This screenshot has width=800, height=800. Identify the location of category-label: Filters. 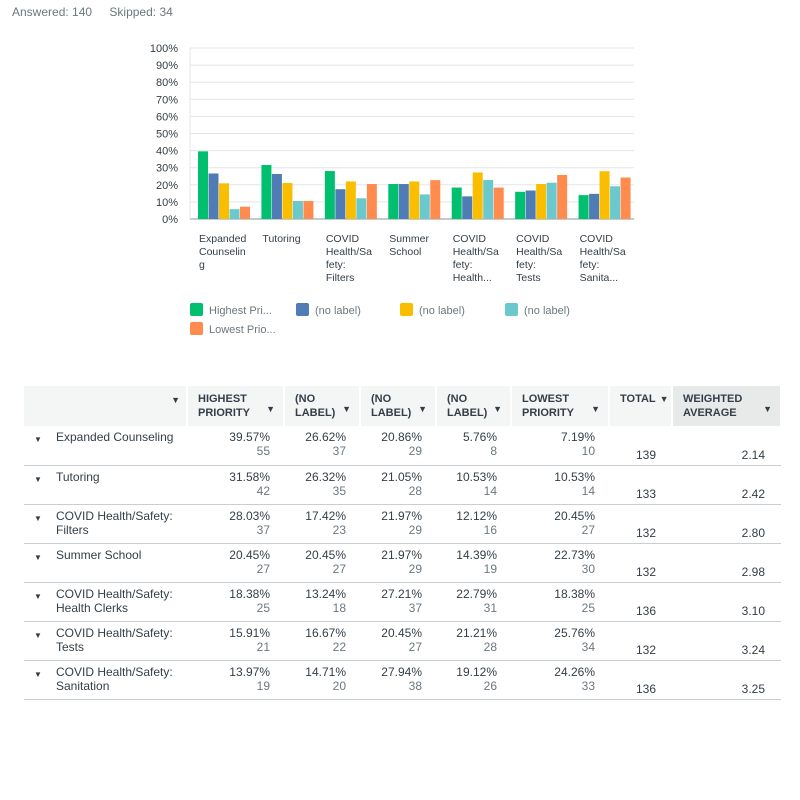
(340, 278).